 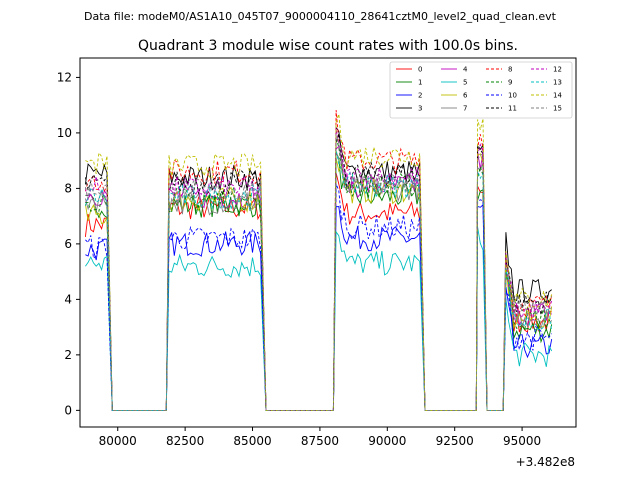 What do you see at coordinates (420, 70) in the screenshot?
I see `legend-label-0: 0` at bounding box center [420, 70].